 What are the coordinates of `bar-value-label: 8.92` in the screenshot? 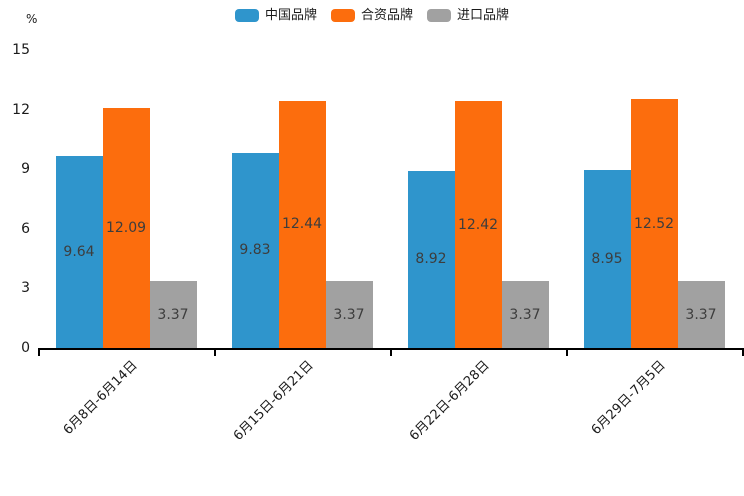 It's located at (431, 259).